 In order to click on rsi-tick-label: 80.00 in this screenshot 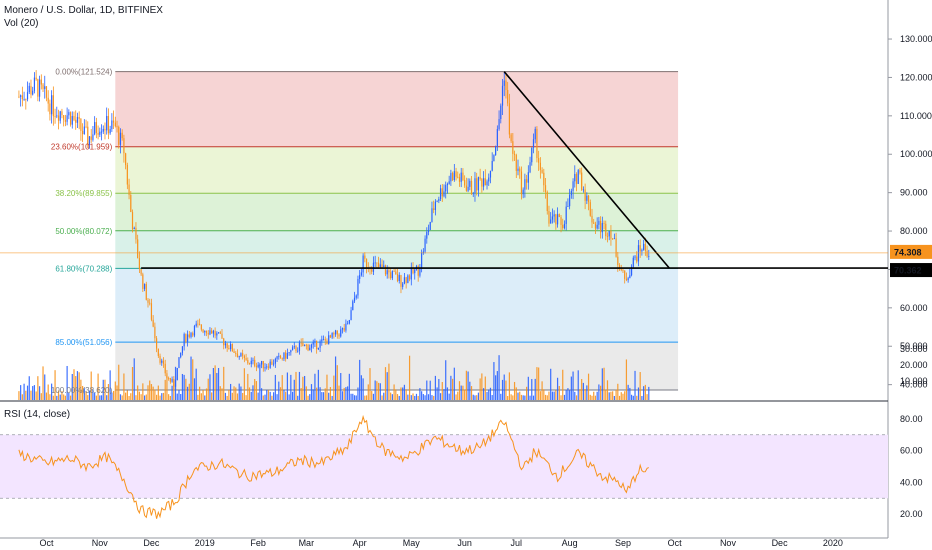, I will do `click(911, 419)`.